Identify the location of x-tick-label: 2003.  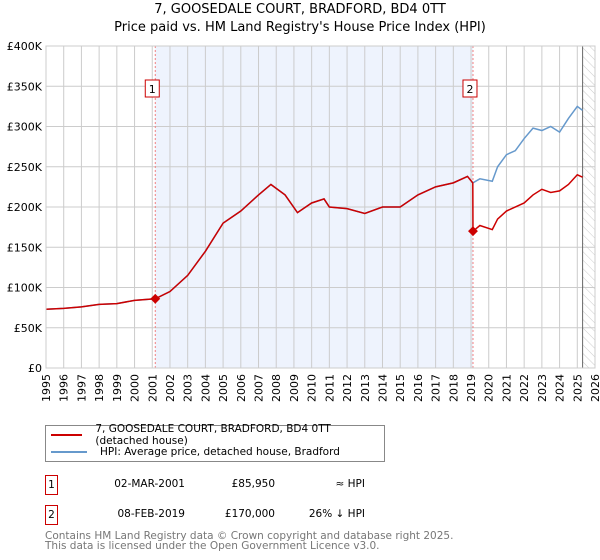
(188, 388).